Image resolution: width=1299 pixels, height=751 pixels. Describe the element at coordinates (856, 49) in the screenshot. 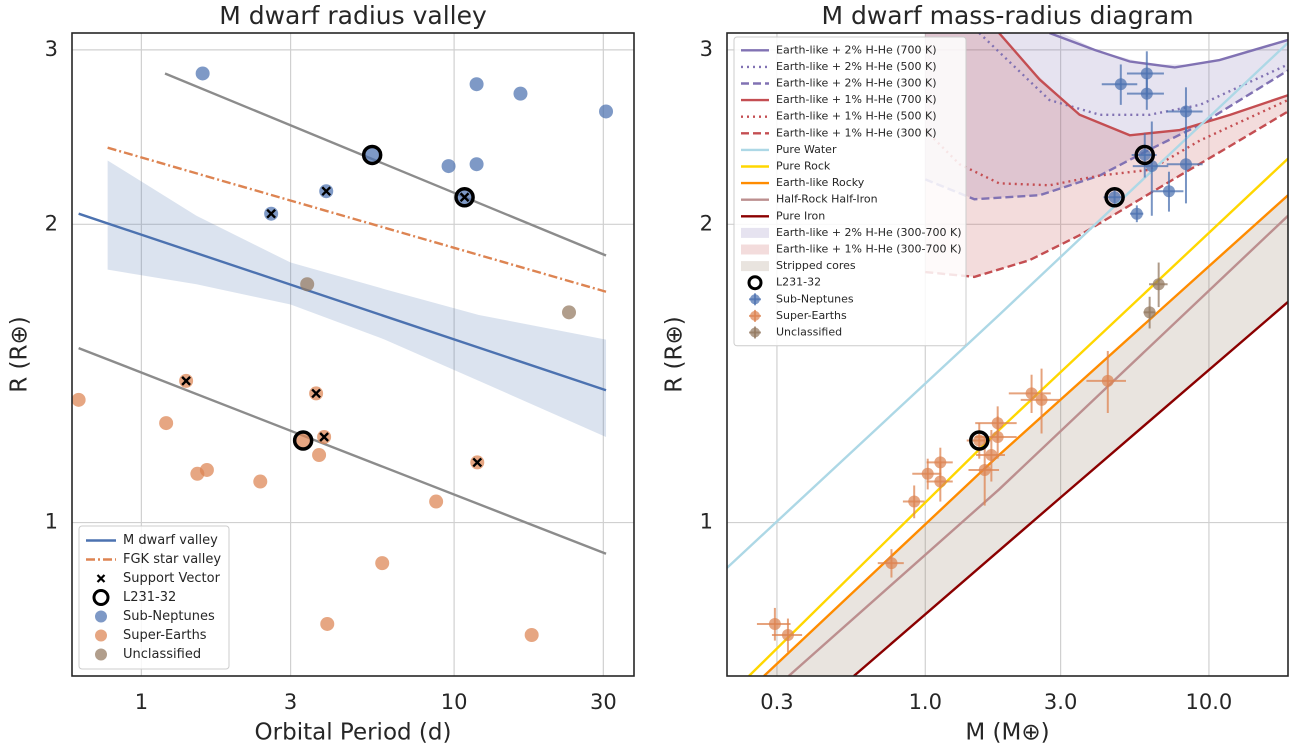

I see `legend-label: Earth-like + 2% H-He (700 K)` at that location.